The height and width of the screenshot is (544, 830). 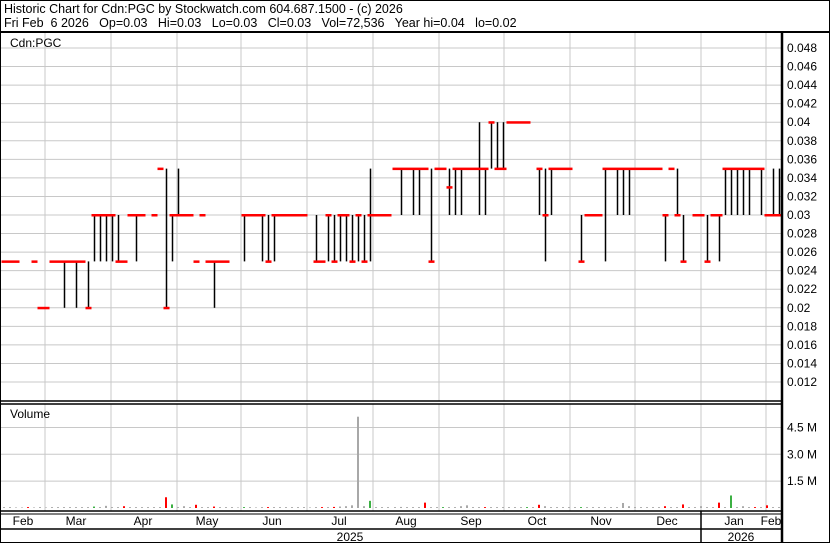 What do you see at coordinates (799, 215) in the screenshot?
I see `price-tick-label: 0.03` at bounding box center [799, 215].